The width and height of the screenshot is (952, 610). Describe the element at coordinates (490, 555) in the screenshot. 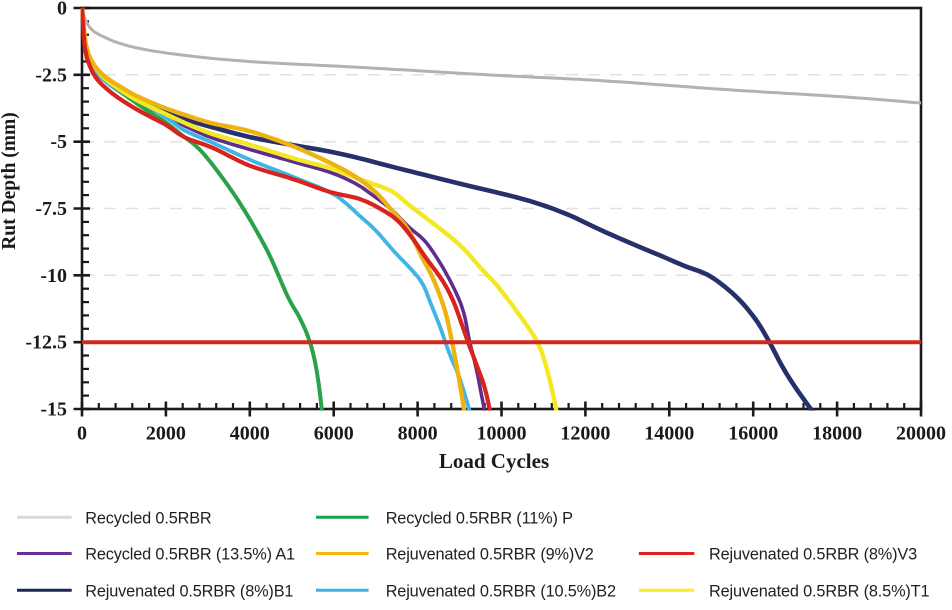

I see `svg-text: Rejuvenated 0.5RBR (9%)V2` at that location.